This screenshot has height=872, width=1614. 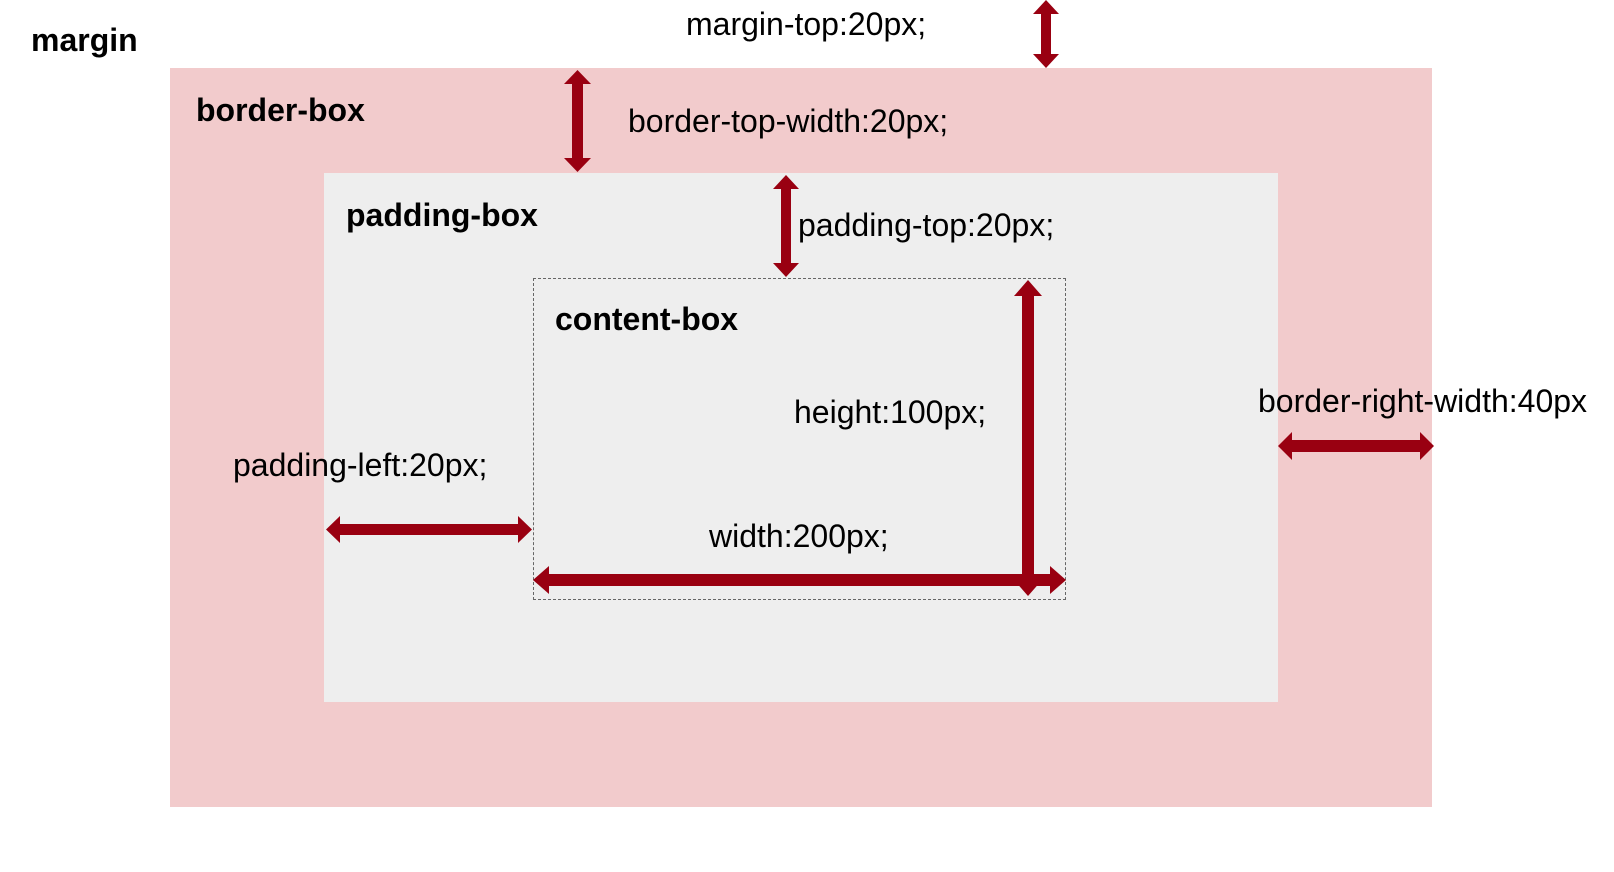 I want to click on height-annotation: height:100px;, so click(x=890, y=412).